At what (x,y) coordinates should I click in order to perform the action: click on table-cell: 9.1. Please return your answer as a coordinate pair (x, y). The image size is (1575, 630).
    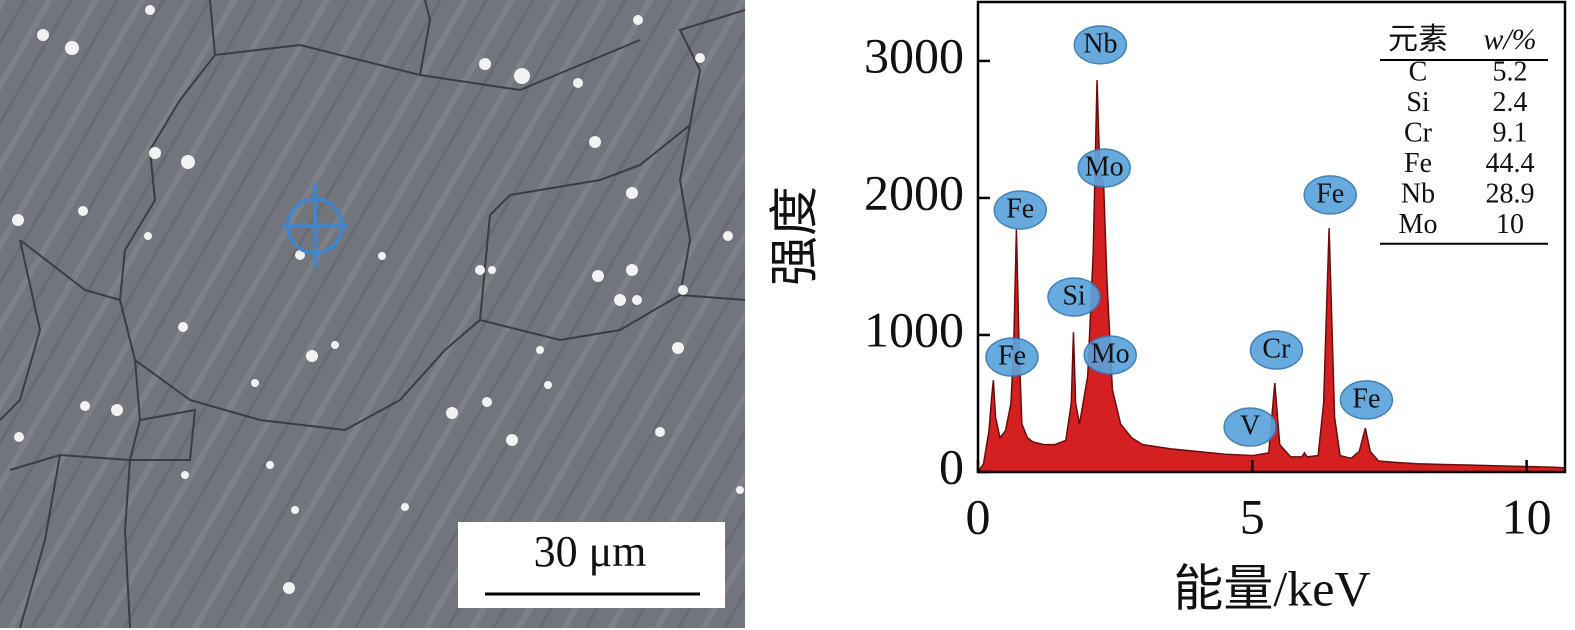
    Looking at the image, I should click on (1510, 132).